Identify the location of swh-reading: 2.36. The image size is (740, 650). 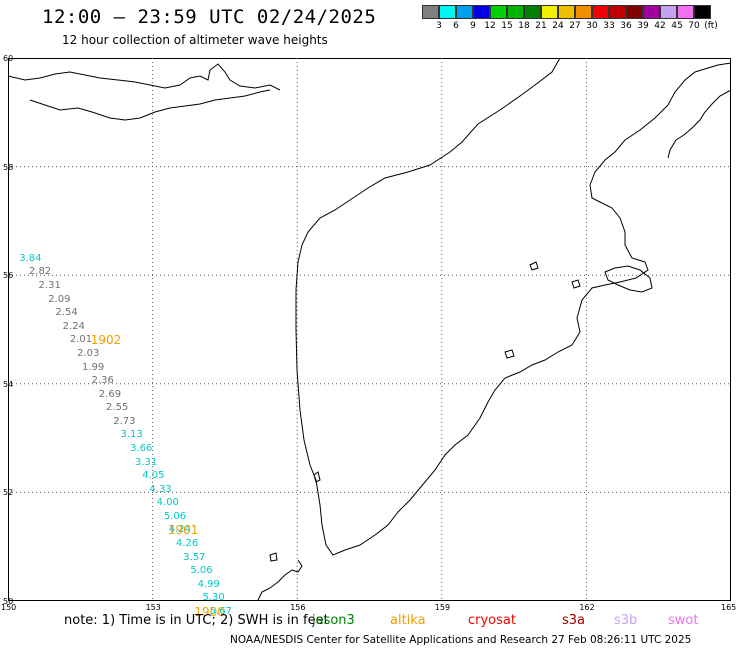
(102, 381).